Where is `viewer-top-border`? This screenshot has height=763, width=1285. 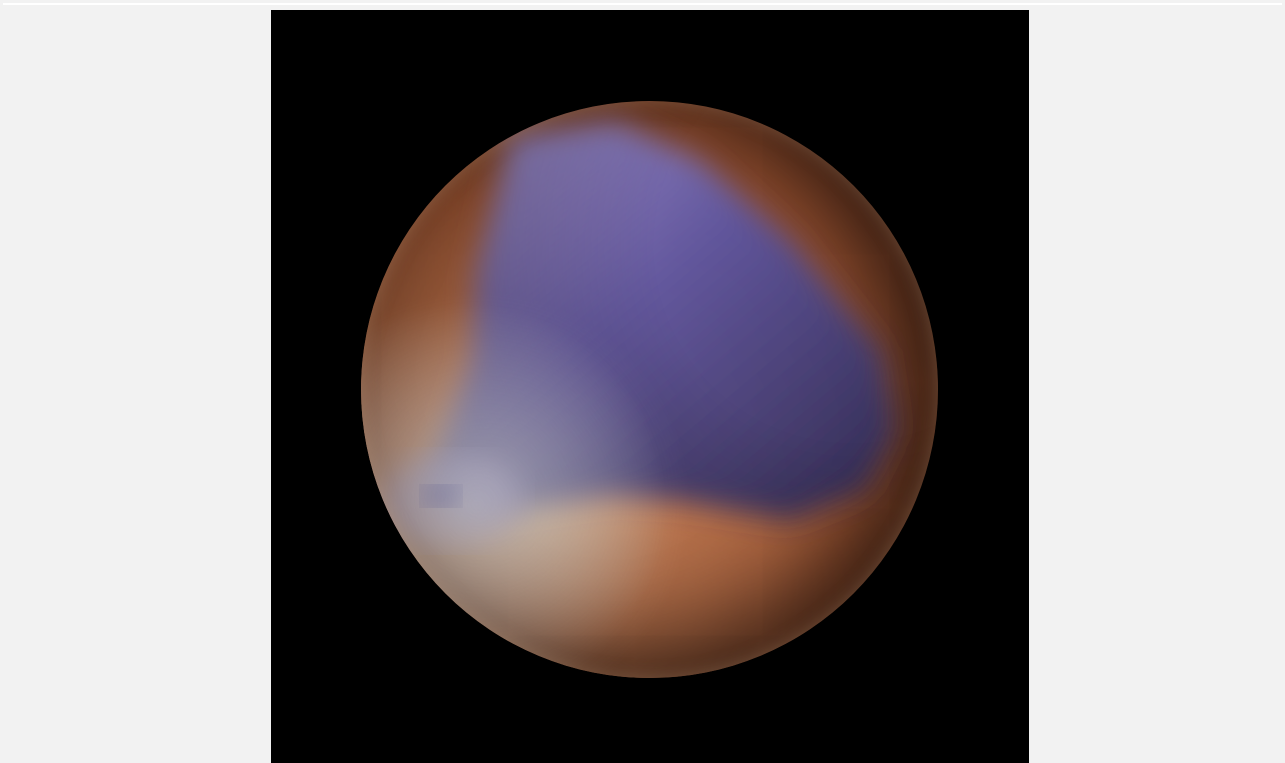 viewer-top-border is located at coordinates (642, 4).